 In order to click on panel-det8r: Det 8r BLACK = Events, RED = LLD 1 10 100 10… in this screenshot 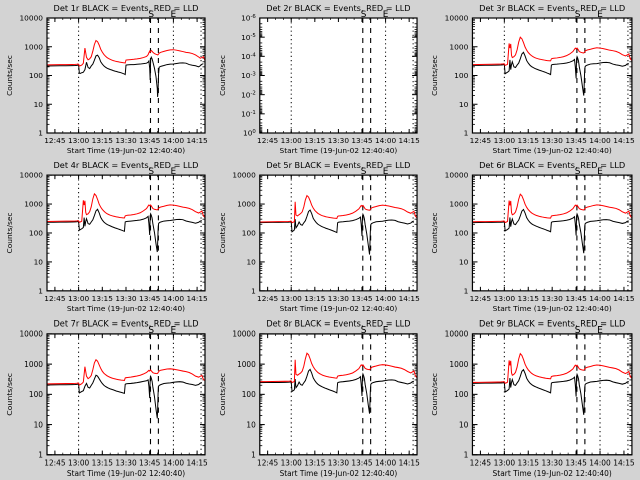, I will do `click(319, 397)`.